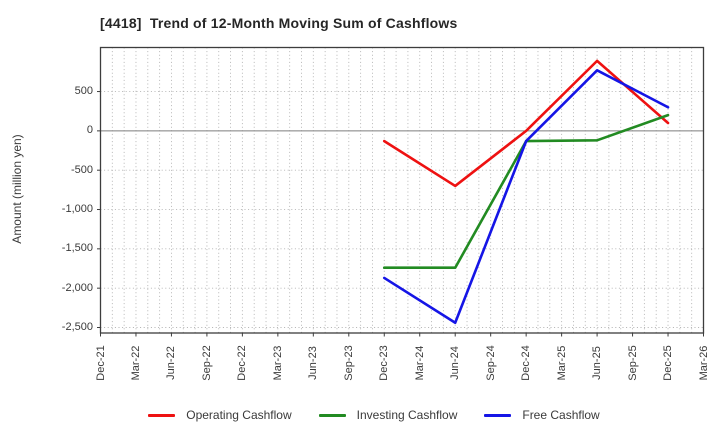  I want to click on y-tick-label: -1,000, so click(77, 209).